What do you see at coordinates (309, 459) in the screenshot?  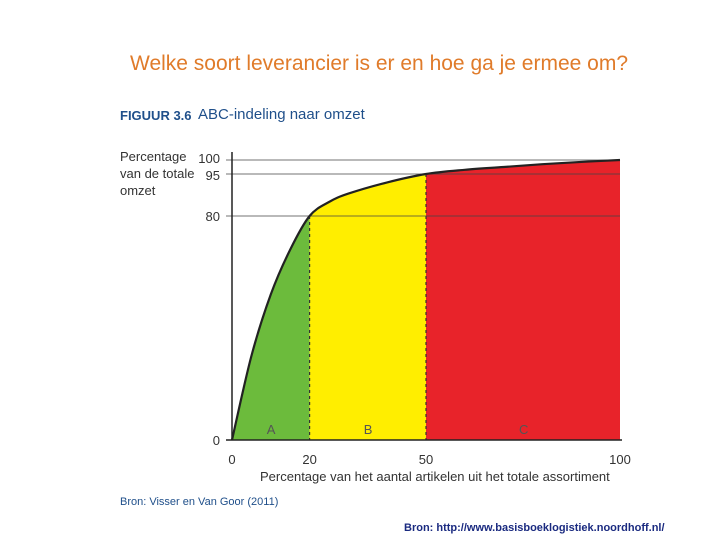 I see `x-tick-label: 20` at bounding box center [309, 459].